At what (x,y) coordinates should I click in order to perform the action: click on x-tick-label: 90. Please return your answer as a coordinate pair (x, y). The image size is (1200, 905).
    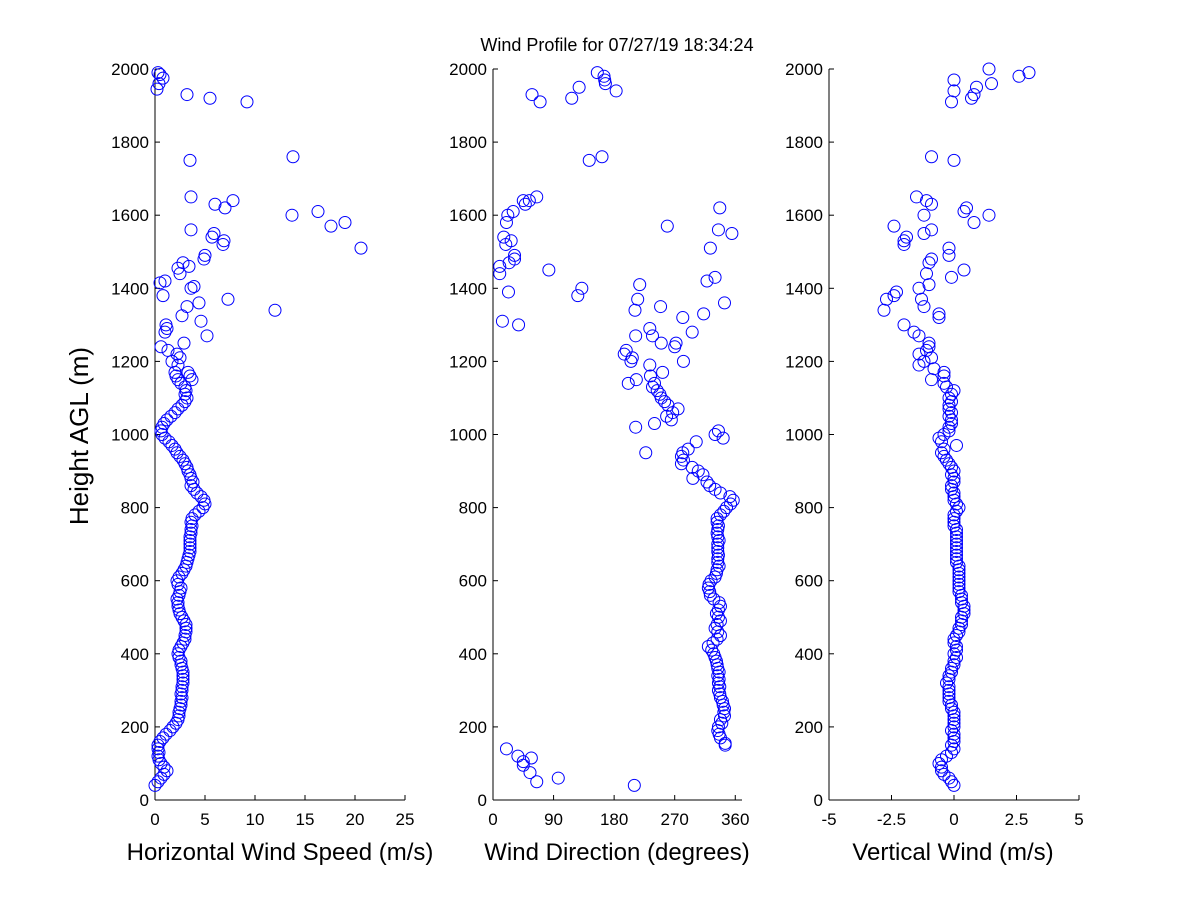
    Looking at the image, I should click on (553, 819).